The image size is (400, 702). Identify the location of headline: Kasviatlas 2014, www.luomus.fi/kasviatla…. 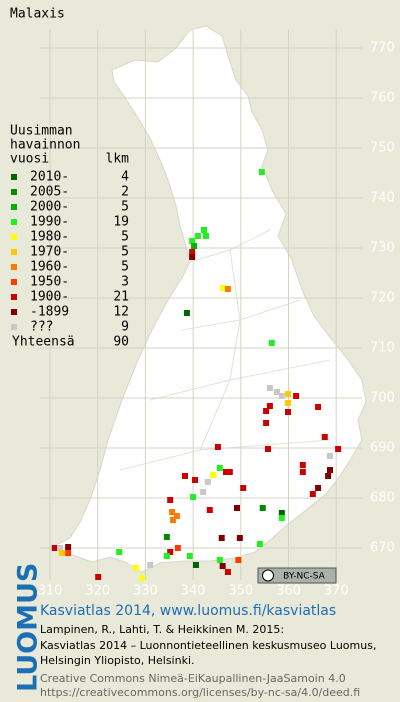
(188, 611).